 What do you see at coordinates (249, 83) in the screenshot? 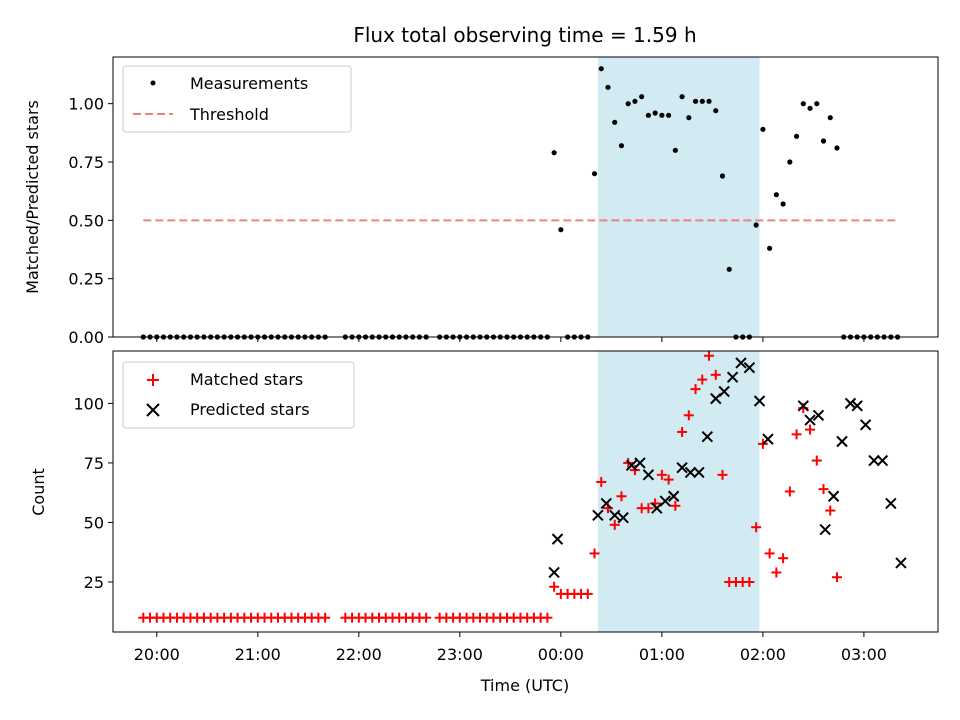
I see `legend-measurements-label: Measurements` at bounding box center [249, 83].